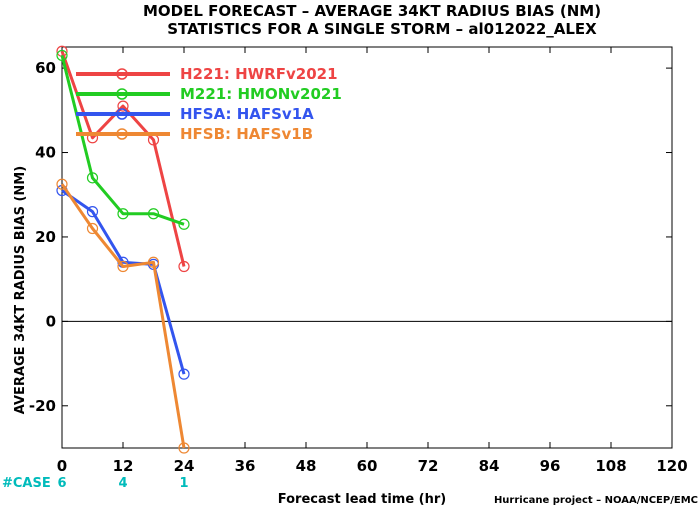 The height and width of the screenshot is (506, 700). I want to click on x-tick-label: 108, so click(610, 466).